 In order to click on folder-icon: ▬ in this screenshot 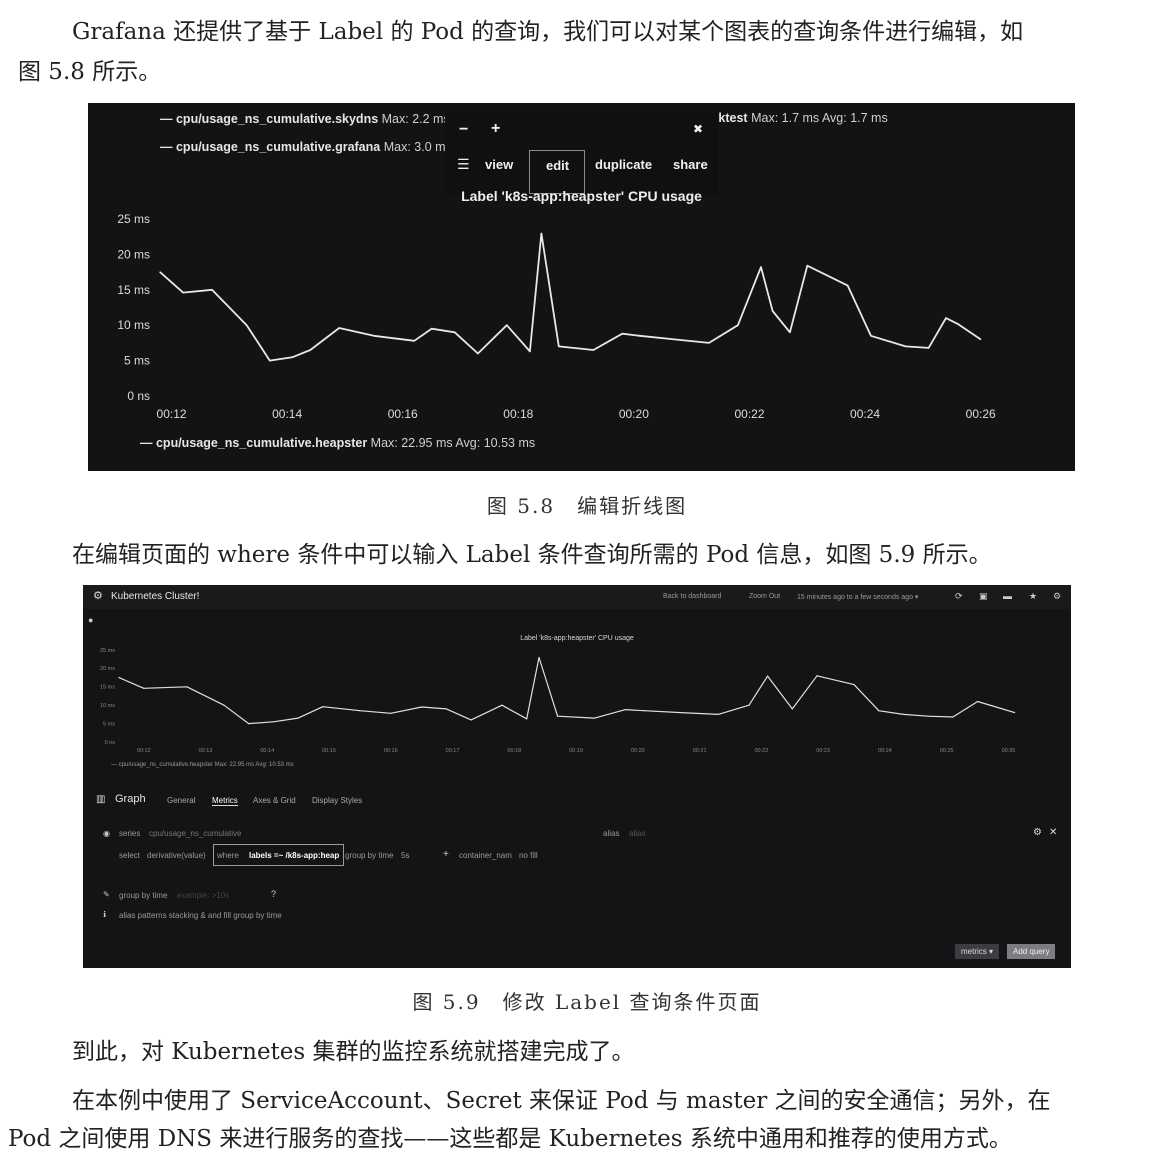, I will do `click(1007, 596)`.